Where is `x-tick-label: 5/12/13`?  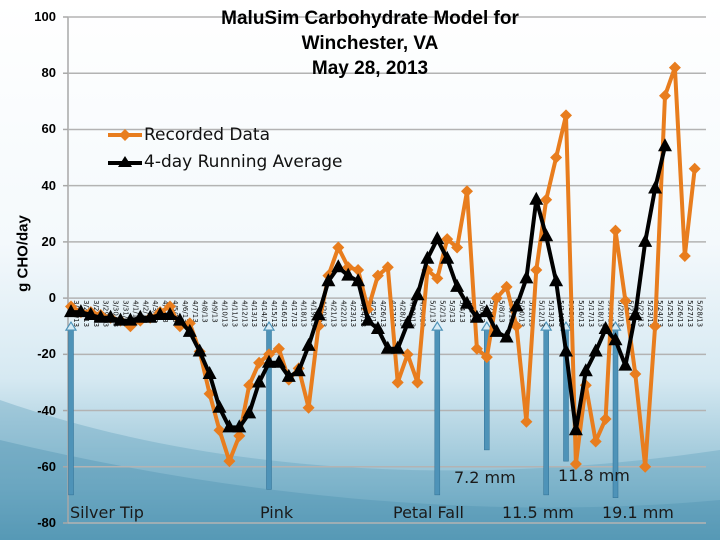
x-tick-label: 5/12/13 is located at coordinates (541, 313).